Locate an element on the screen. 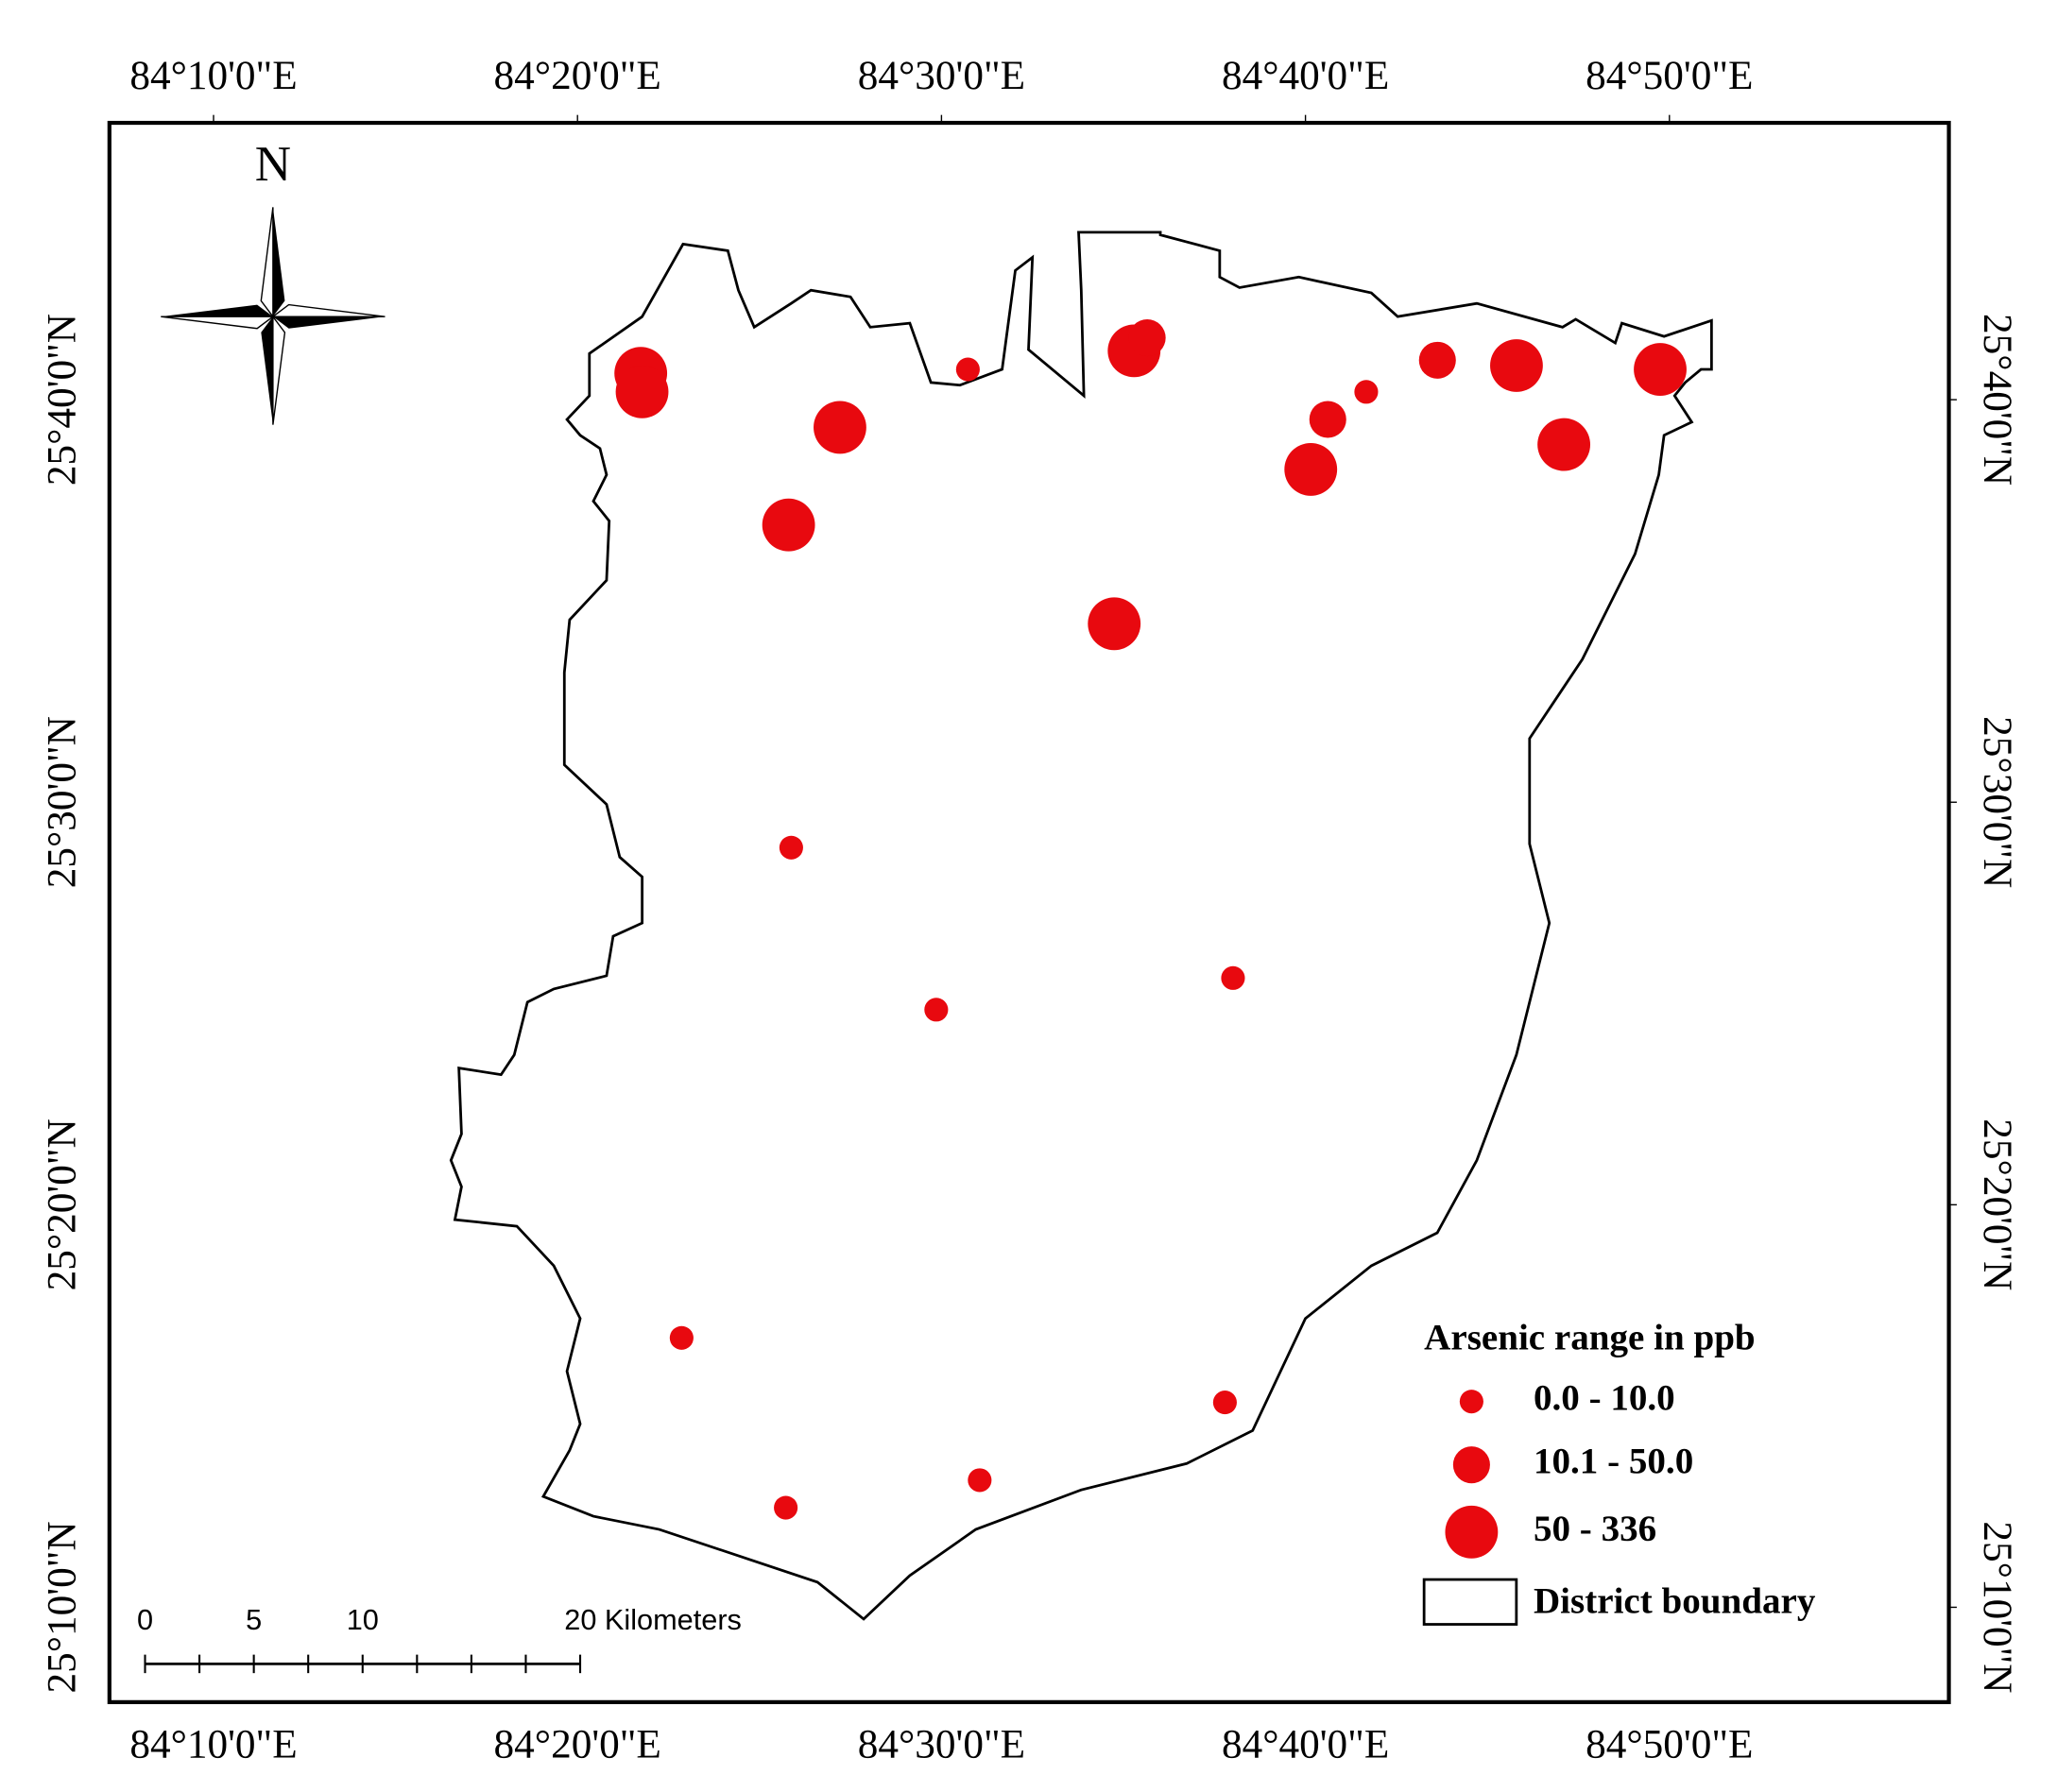 The height and width of the screenshot is (1792, 2057). scale-label: 10 is located at coordinates (363, 1619).